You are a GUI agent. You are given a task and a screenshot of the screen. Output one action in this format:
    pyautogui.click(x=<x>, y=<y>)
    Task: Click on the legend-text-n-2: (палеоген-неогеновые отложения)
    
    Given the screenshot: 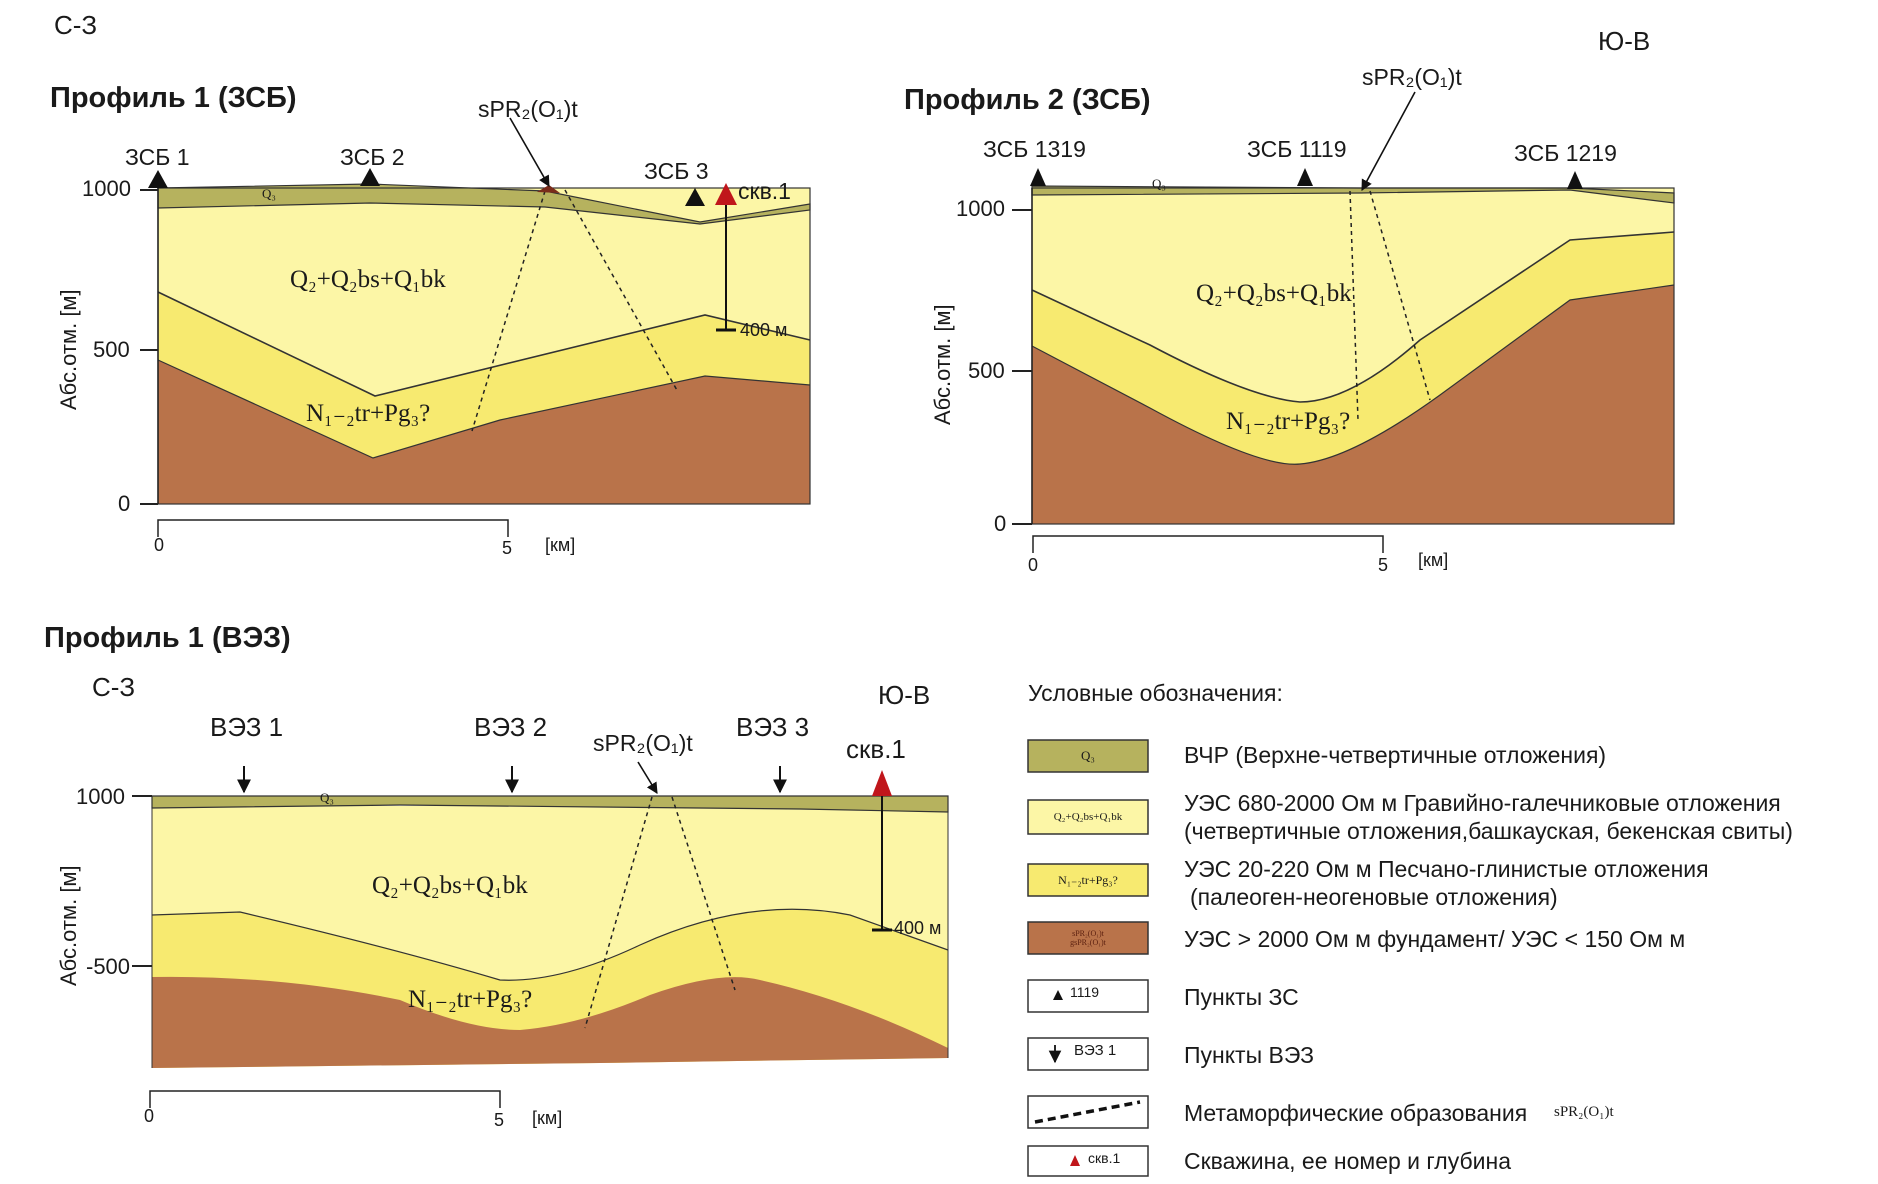 What is the action you would take?
    pyautogui.click(x=1374, y=897)
    